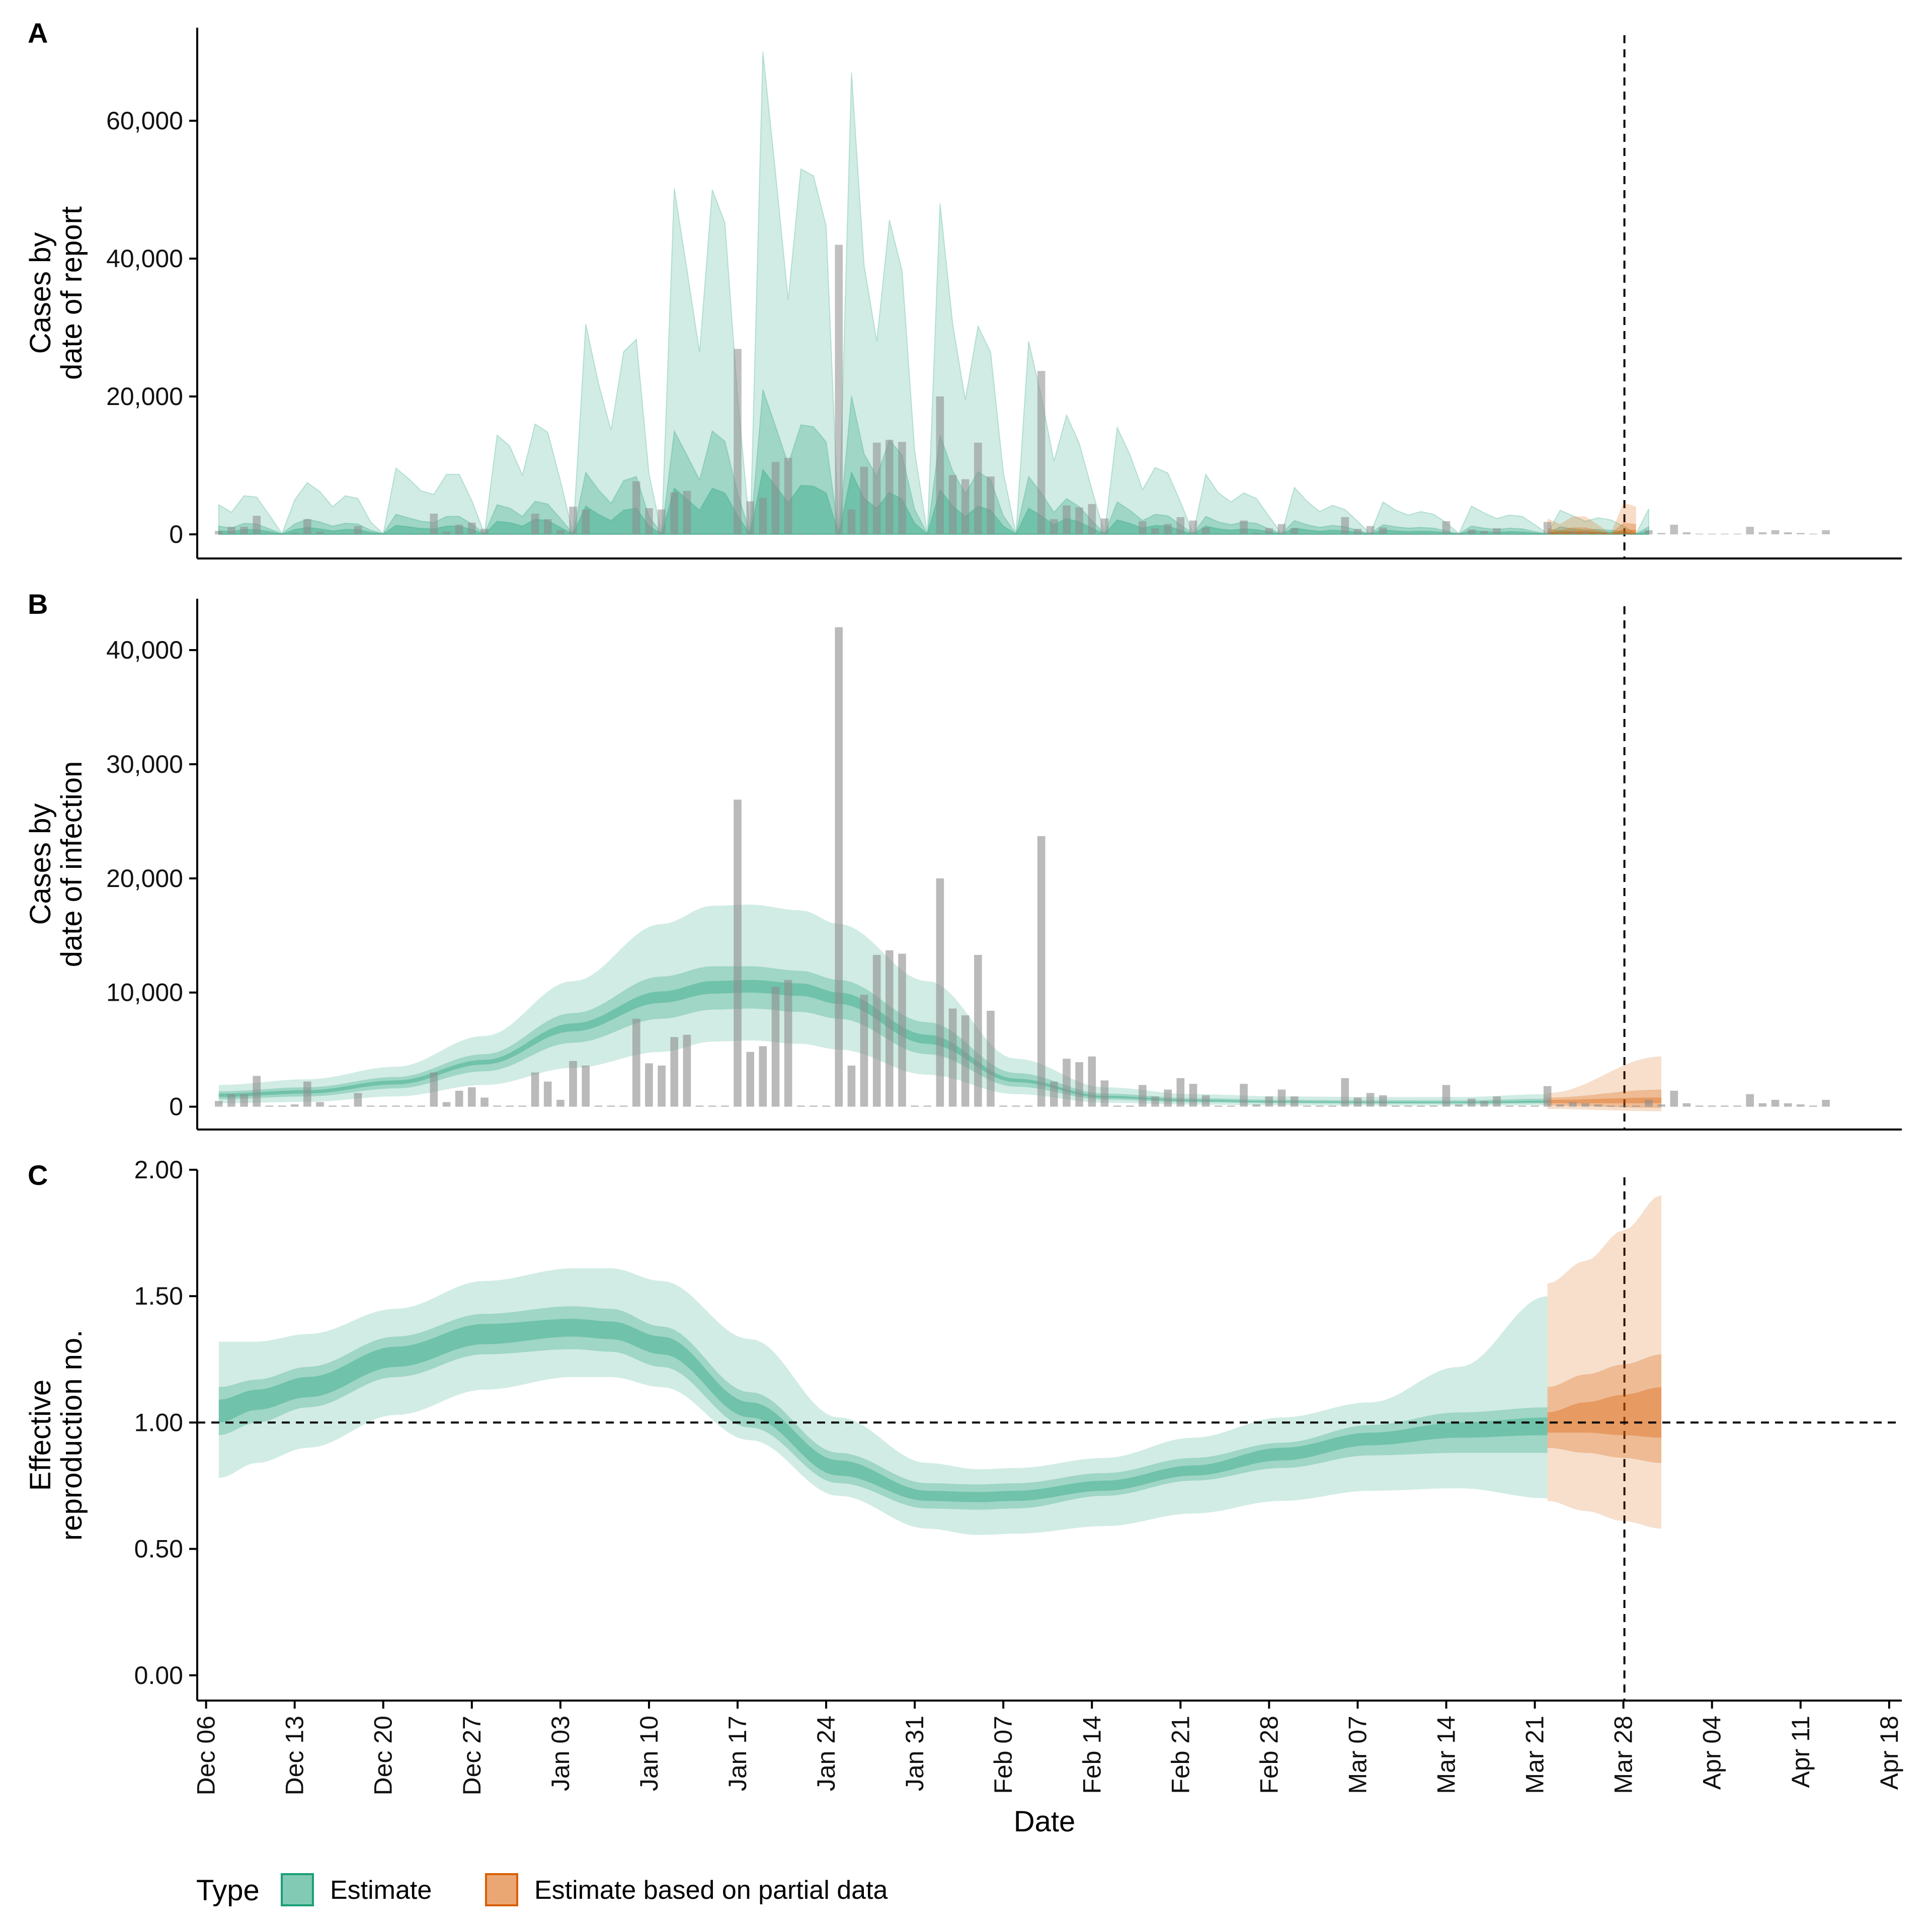 This screenshot has width=1932, height=1932. Describe the element at coordinates (1092, 1755) in the screenshot. I see `x-tick-label: Feb 14` at that location.